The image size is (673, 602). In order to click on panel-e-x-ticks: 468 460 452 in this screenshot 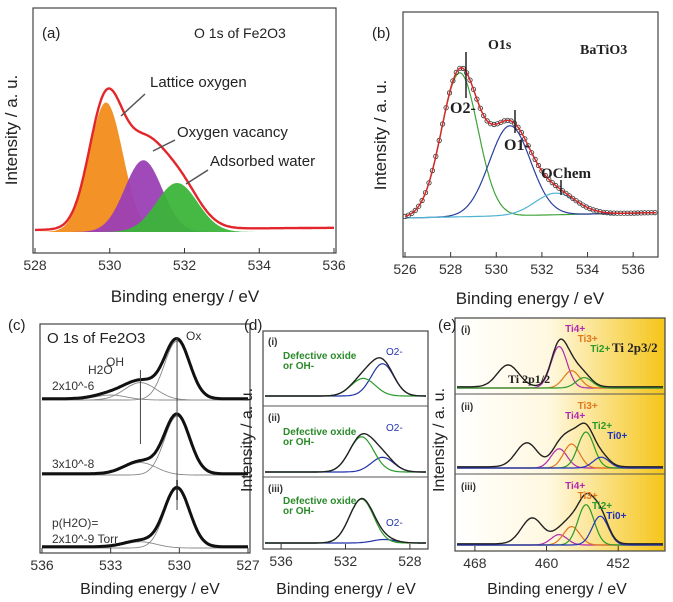, I will do `click(546, 558)`.